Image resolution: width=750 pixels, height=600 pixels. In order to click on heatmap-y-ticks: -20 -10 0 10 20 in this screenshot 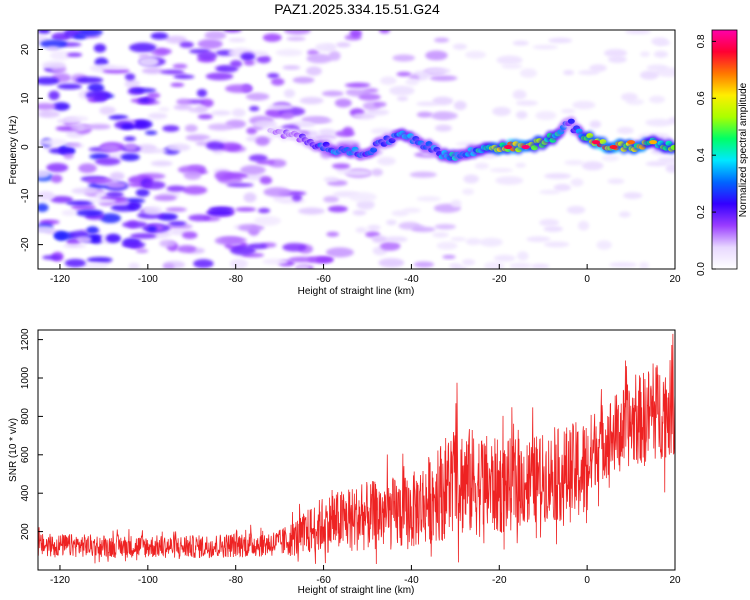, I will do `click(31, 148)`.